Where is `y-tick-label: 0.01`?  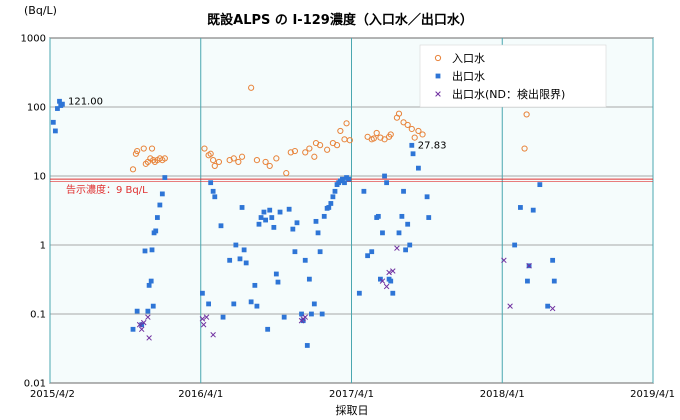
y-tick-label: 0.01 is located at coordinates (35, 384).